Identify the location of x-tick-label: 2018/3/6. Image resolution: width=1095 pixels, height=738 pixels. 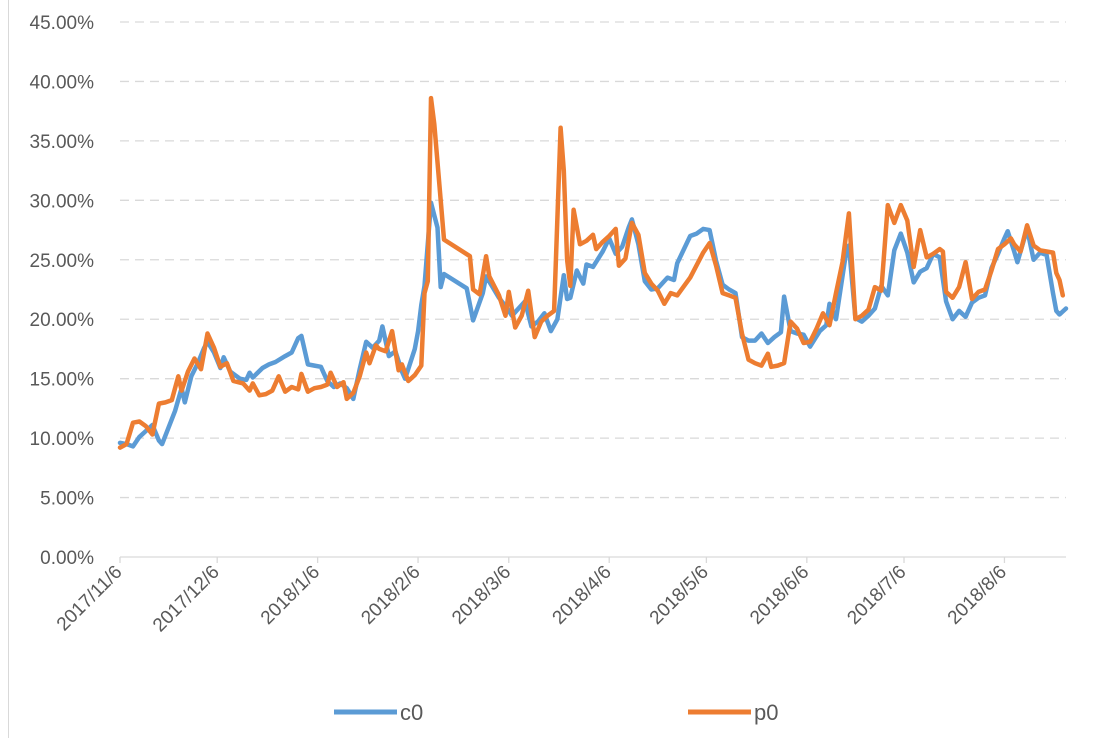
(481, 595).